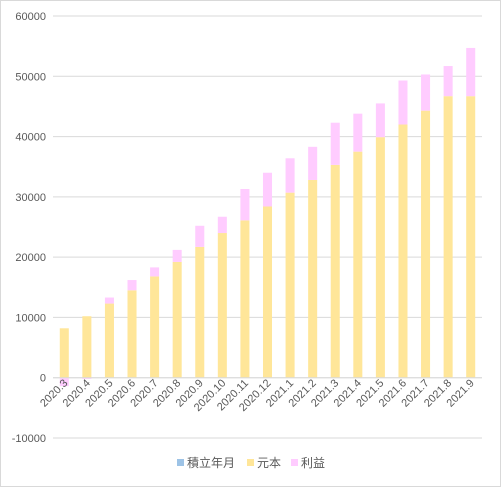 This screenshot has width=501, height=491. Describe the element at coordinates (30, 198) in the screenshot. I see `y-tick-label: 30000` at that location.